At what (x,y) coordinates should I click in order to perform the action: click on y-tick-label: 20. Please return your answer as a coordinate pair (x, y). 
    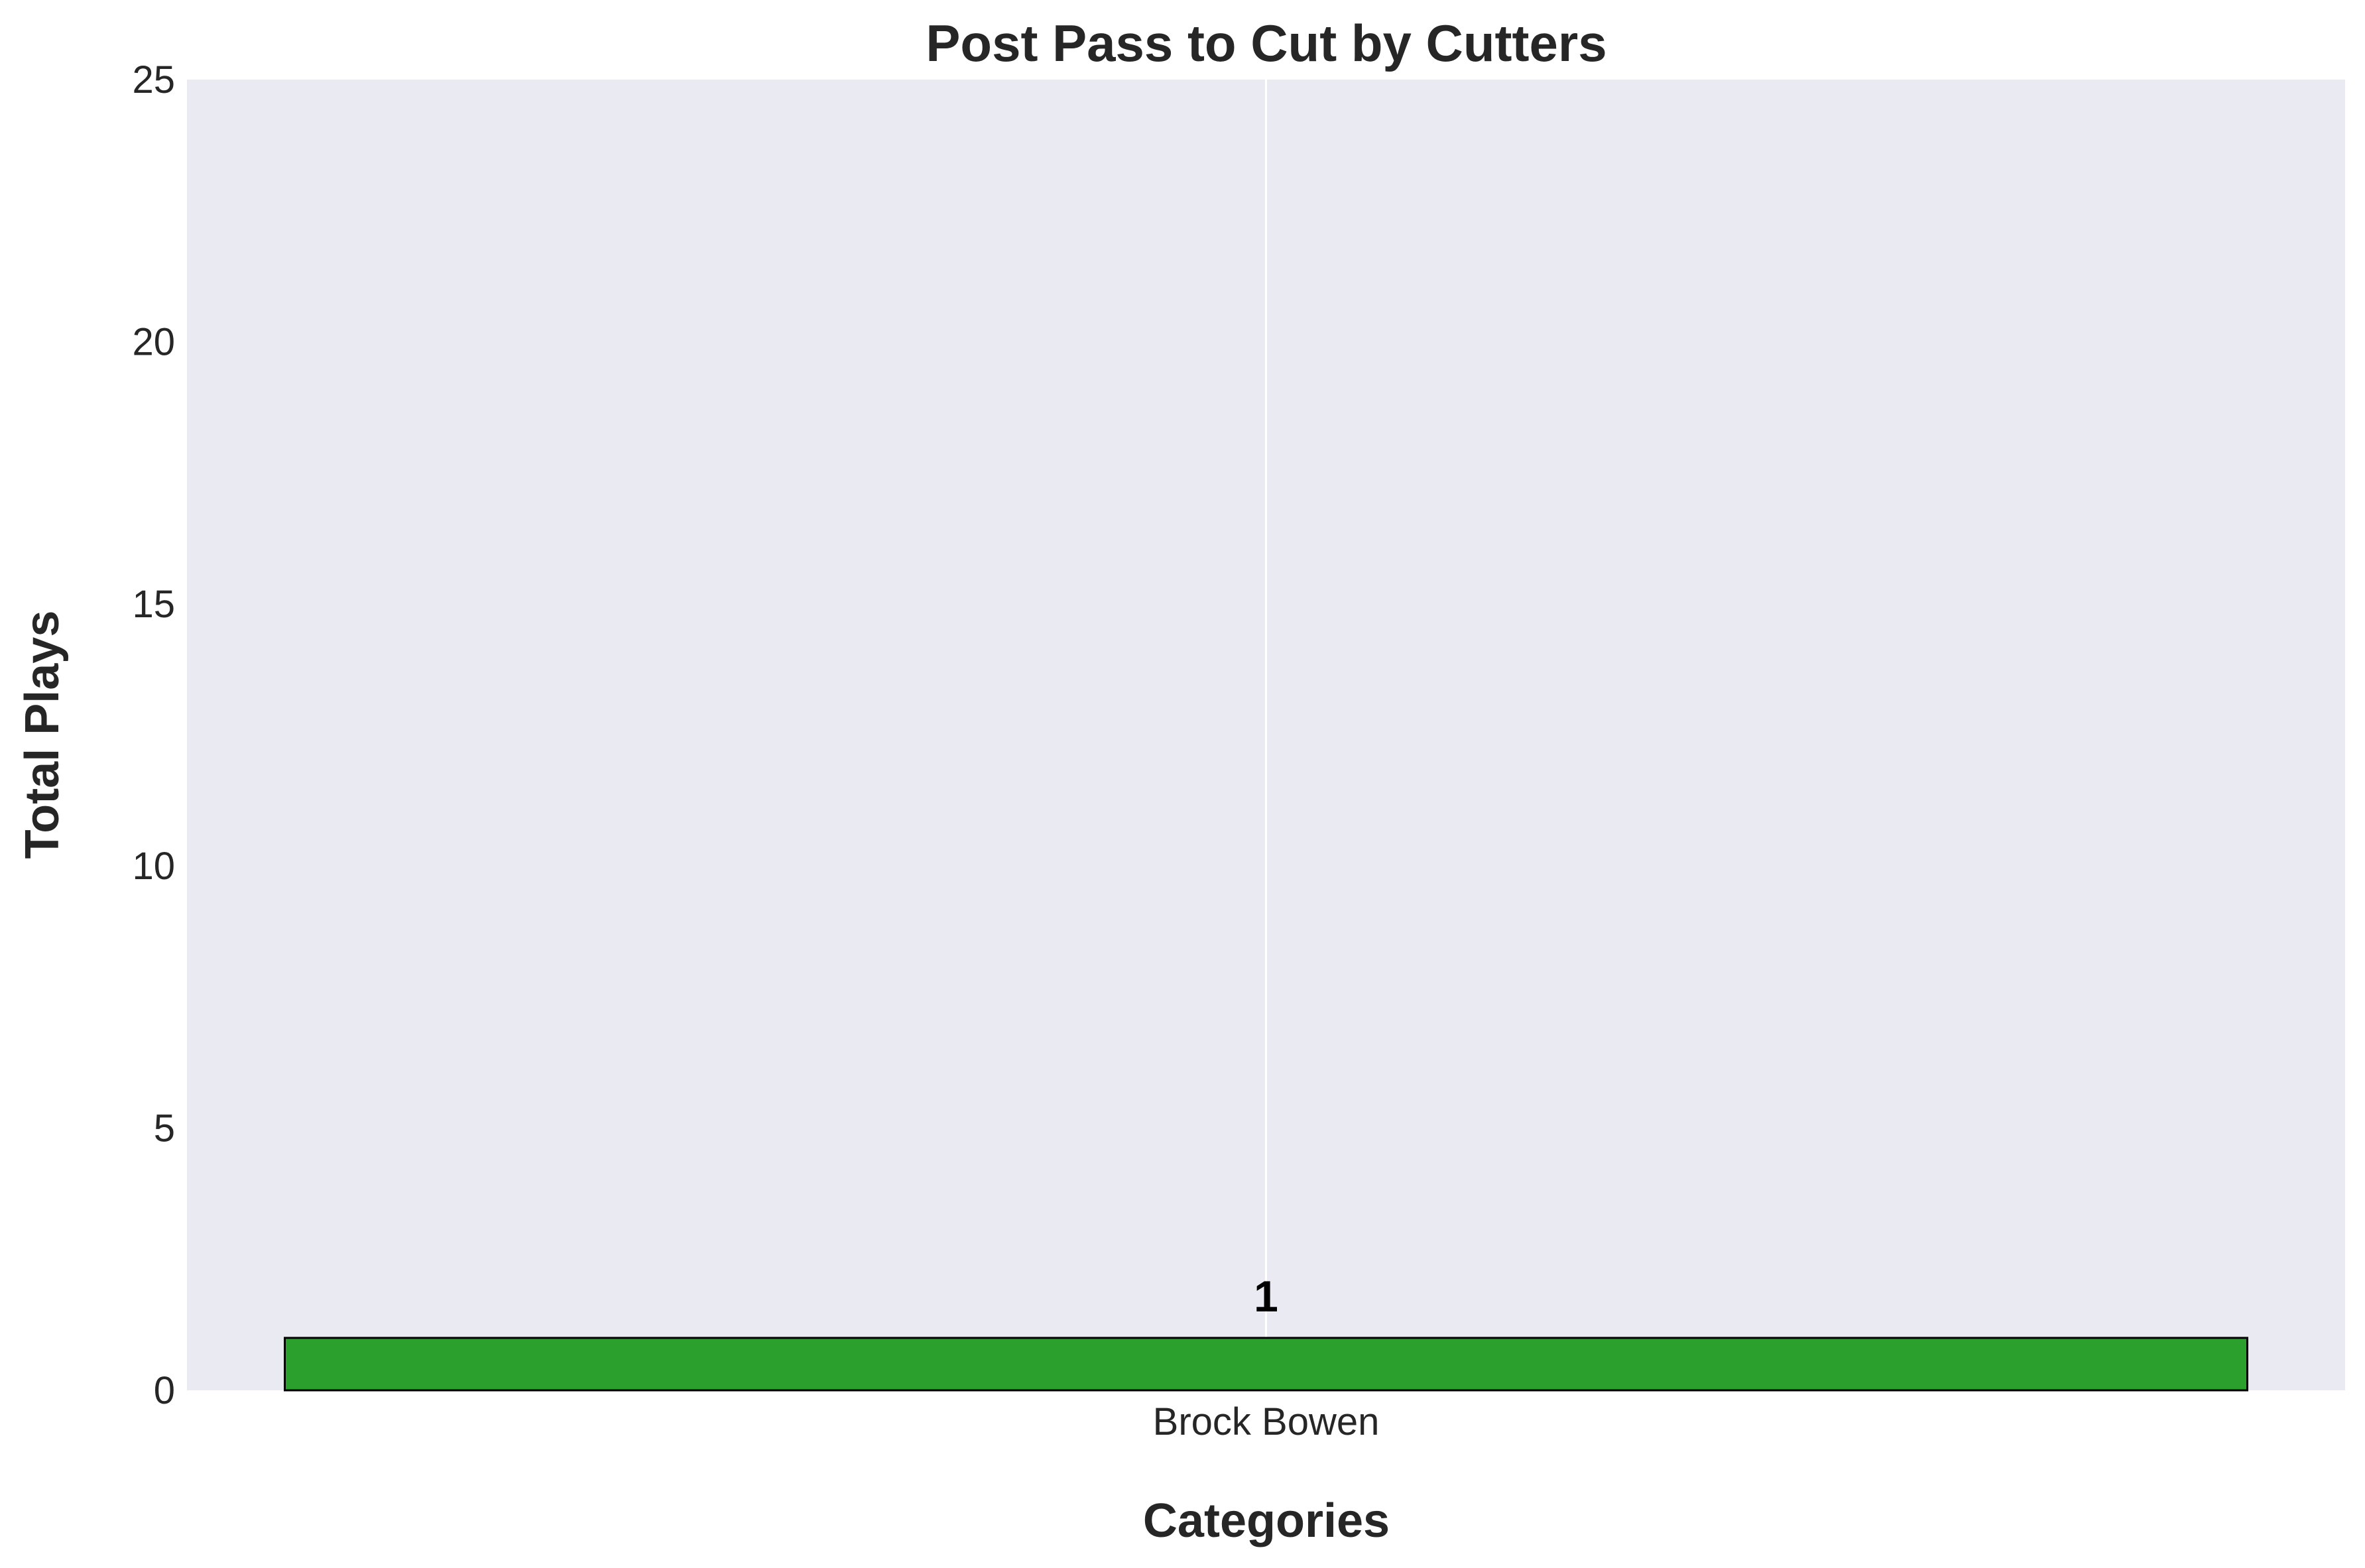
    Looking at the image, I should click on (153, 341).